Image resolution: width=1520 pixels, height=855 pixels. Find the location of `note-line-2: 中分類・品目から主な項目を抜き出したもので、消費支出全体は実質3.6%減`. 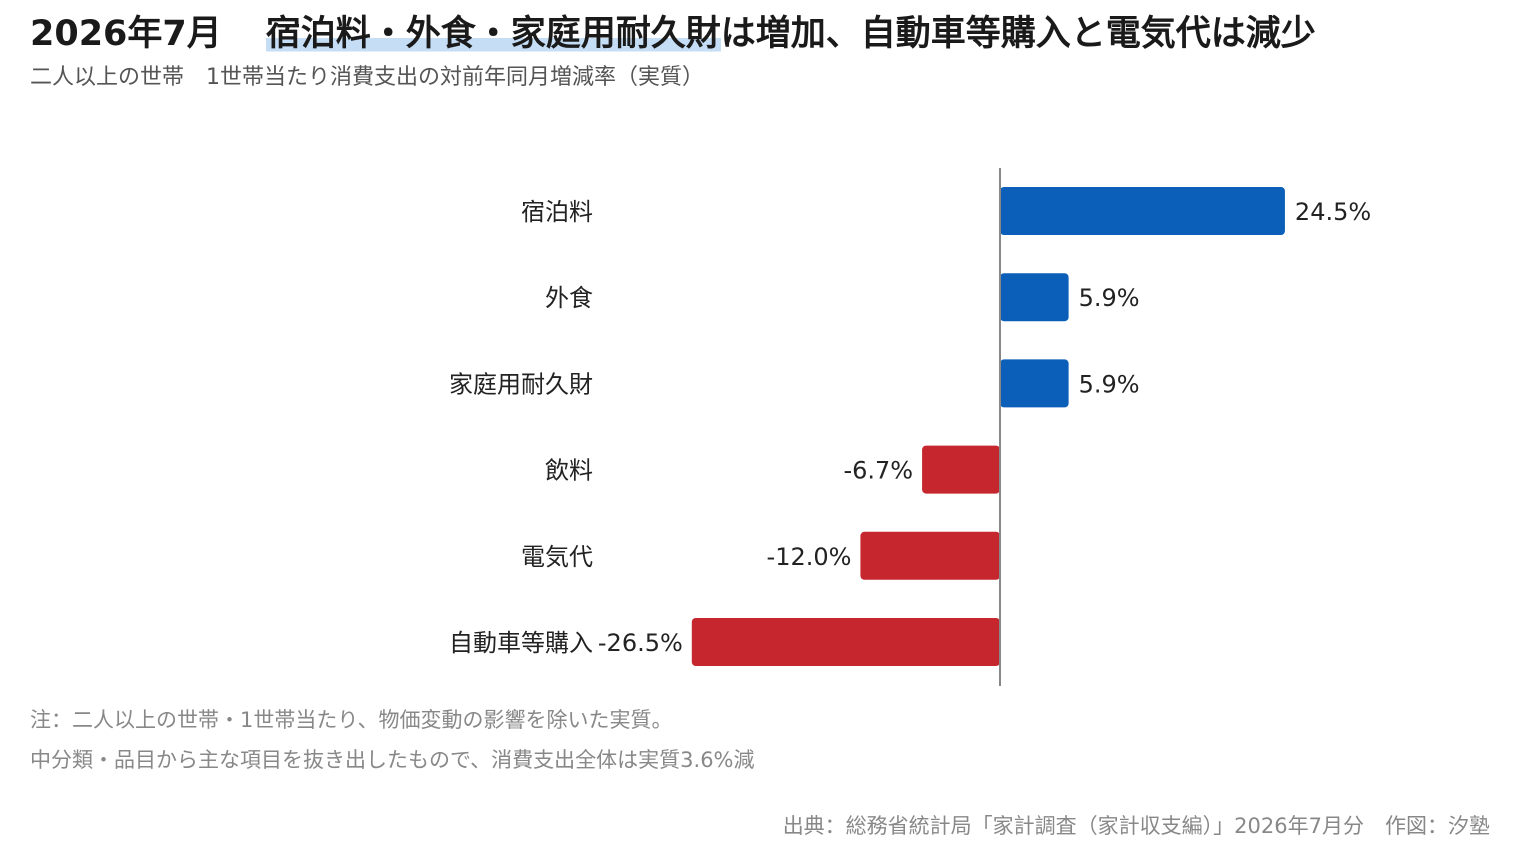

note-line-2: 中分類・品目から主な項目を抜き出したもので、消費支出全体は実質3.6%減 is located at coordinates (392, 760).